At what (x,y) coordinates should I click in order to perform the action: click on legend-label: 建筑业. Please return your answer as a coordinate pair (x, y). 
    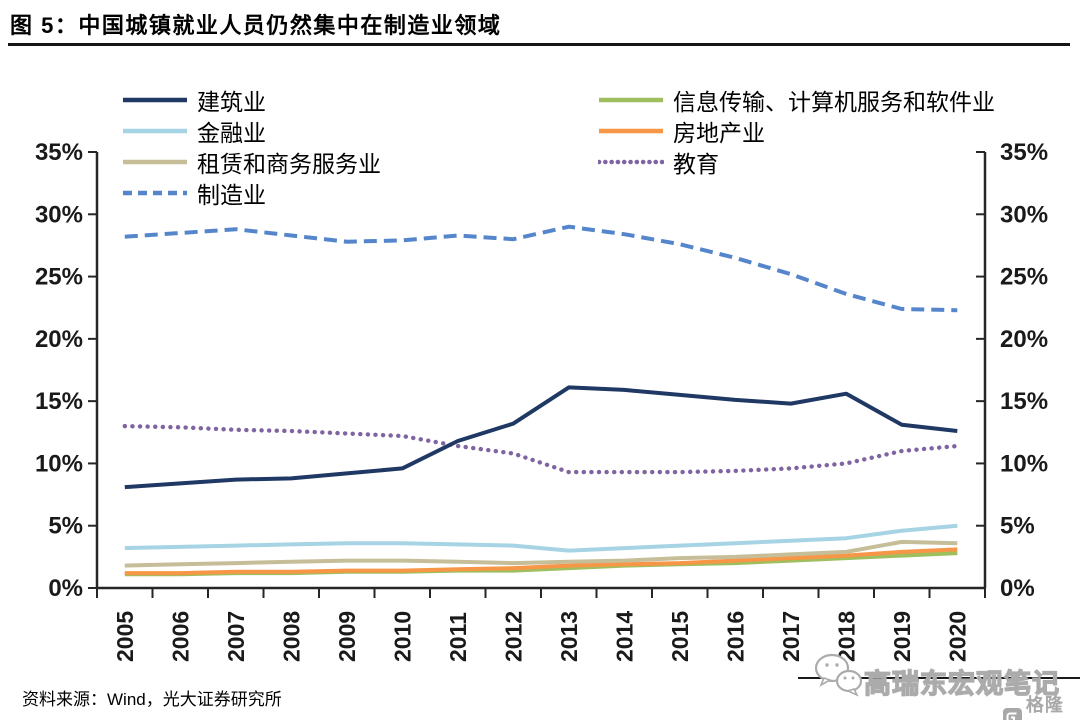
    Looking at the image, I should click on (231, 101).